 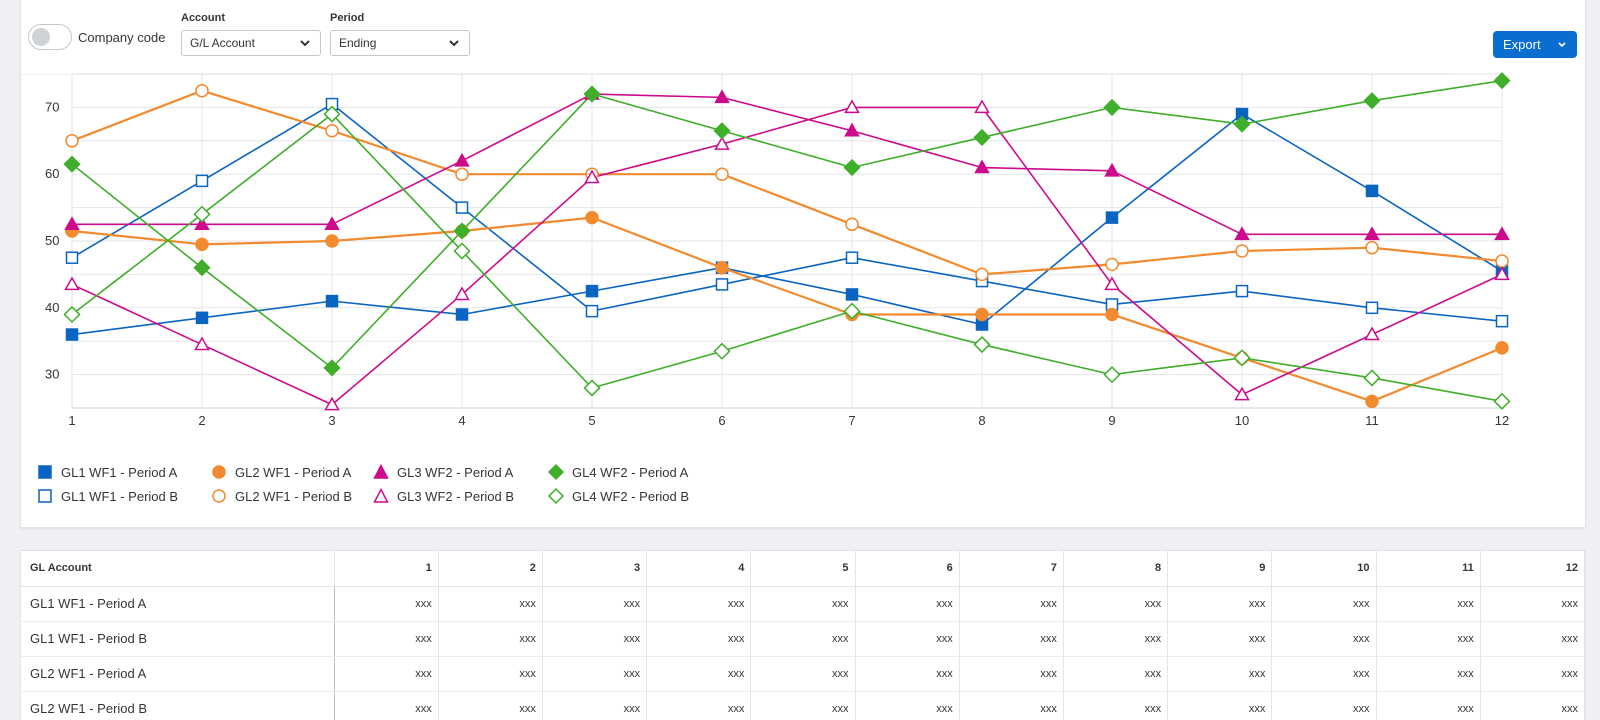 I want to click on legend-item: GL1 WF1 - Period B, so click(x=107, y=496).